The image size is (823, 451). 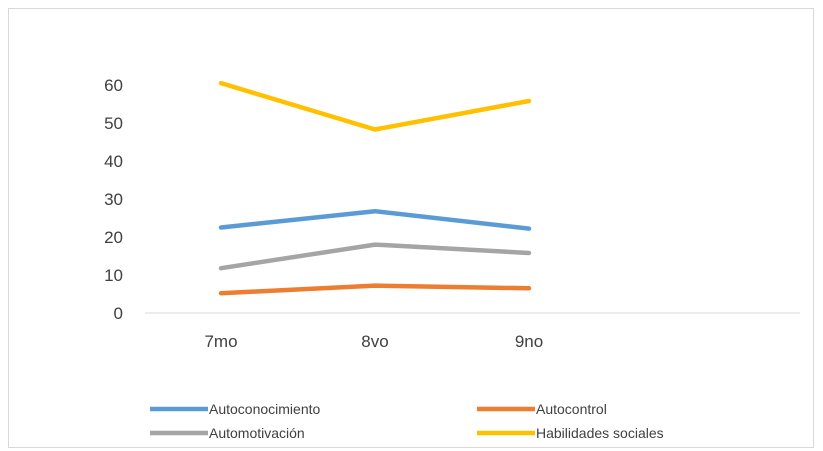 What do you see at coordinates (265, 409) in the screenshot?
I see `legend-label-autoconocimiento: Autoconocimiento` at bounding box center [265, 409].